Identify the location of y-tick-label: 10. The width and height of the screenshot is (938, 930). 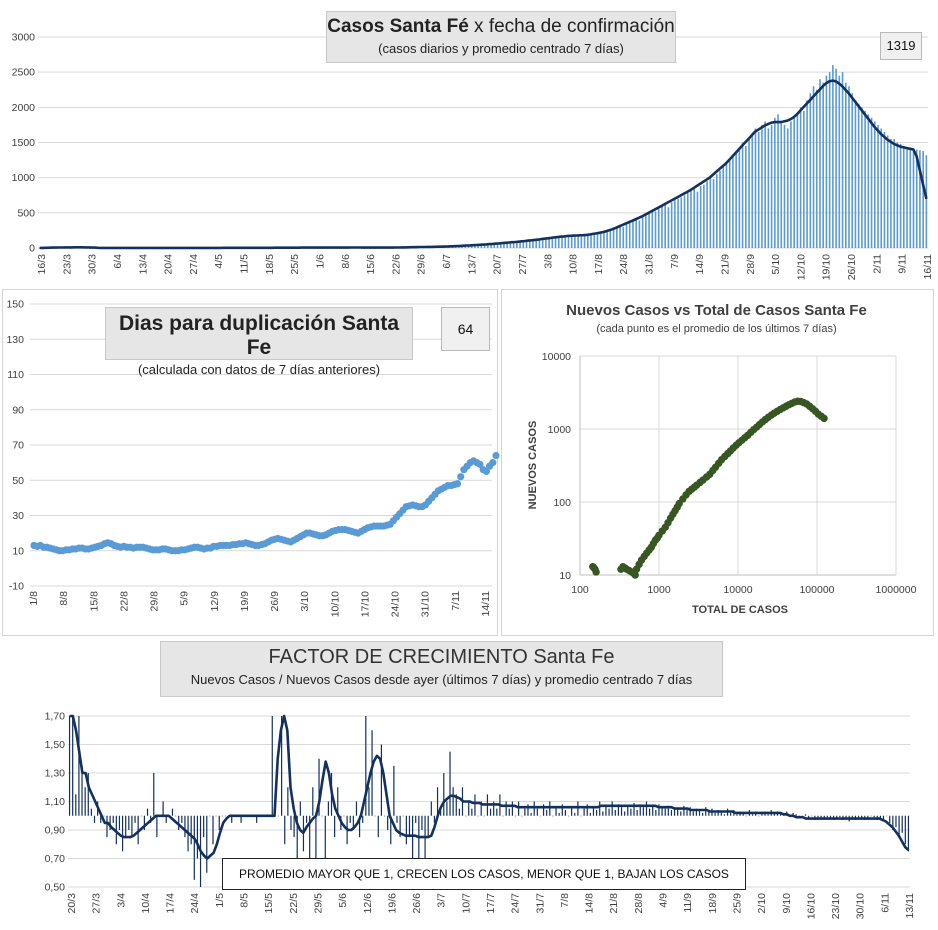
(565, 576).